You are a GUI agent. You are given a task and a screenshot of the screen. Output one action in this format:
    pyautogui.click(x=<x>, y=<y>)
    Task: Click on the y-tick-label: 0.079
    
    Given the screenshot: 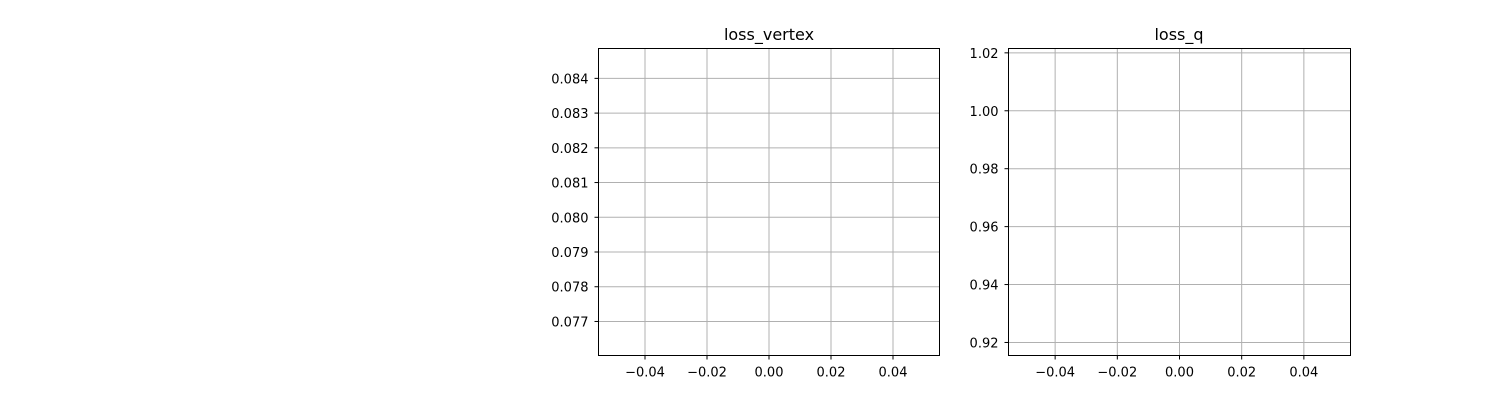 What is the action you would take?
    pyautogui.click(x=569, y=253)
    